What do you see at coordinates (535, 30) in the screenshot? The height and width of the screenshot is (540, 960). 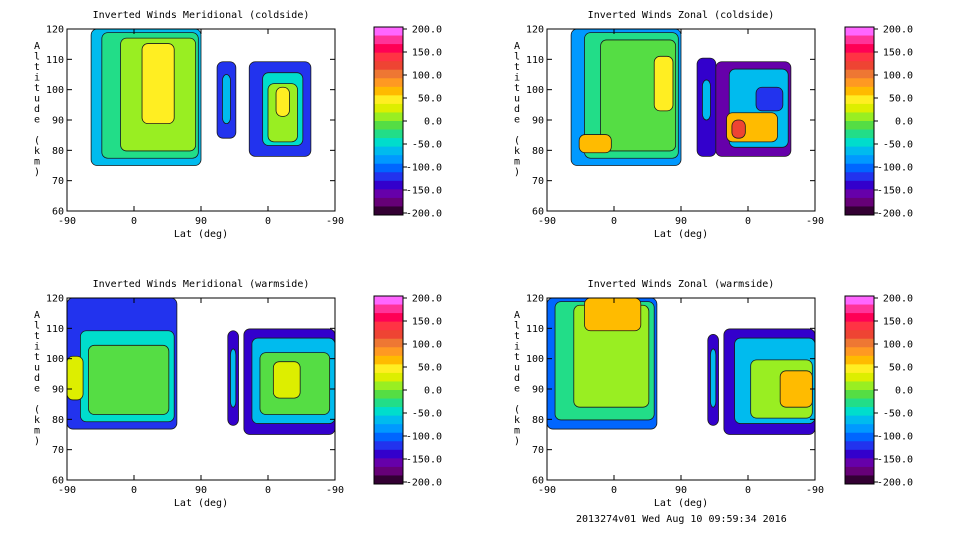 I see `y-tick-label: 120` at bounding box center [535, 30].